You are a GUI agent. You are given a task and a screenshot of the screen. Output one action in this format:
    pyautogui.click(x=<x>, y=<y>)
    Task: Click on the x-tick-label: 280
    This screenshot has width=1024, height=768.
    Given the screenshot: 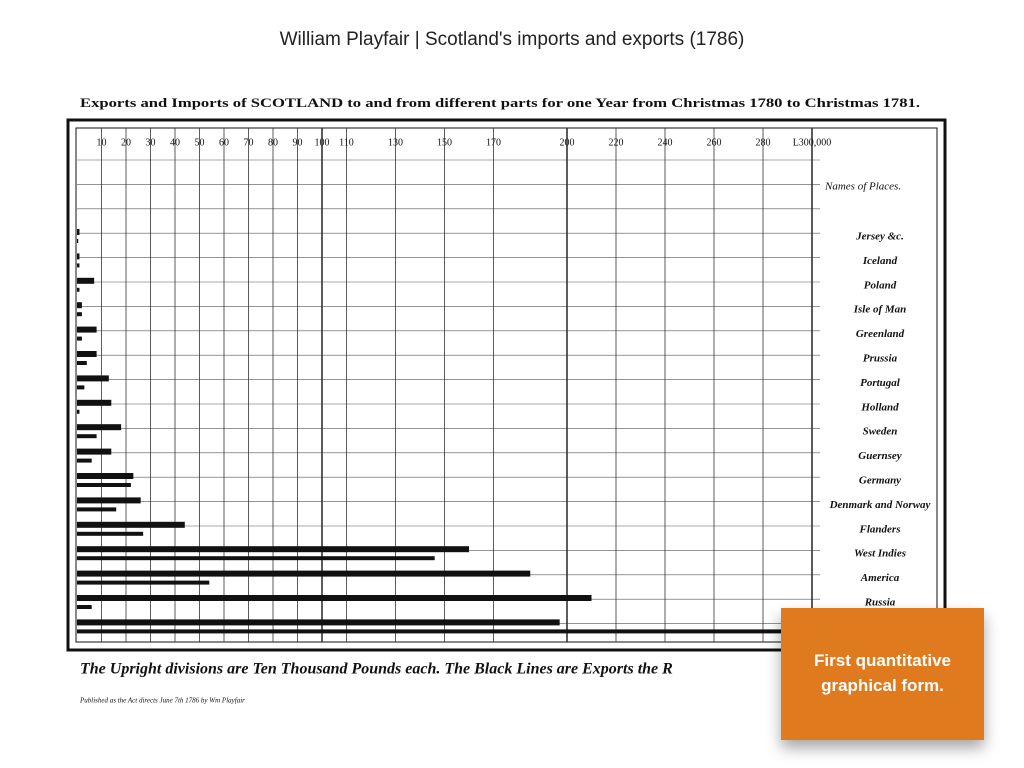 What is the action you would take?
    pyautogui.click(x=763, y=142)
    